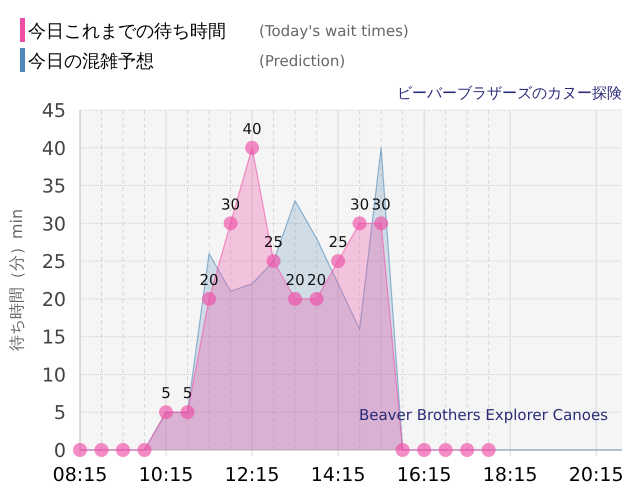  What do you see at coordinates (483, 415) in the screenshot?
I see `annotation: Beaver Brothers Explorer Canoes` at bounding box center [483, 415].